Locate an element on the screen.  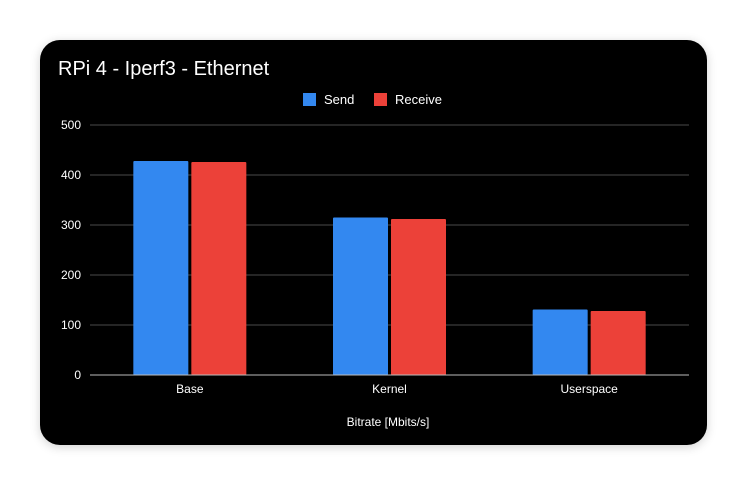
y-axis-ticks: 0 100 200 300 400 500 is located at coordinates (71, 250).